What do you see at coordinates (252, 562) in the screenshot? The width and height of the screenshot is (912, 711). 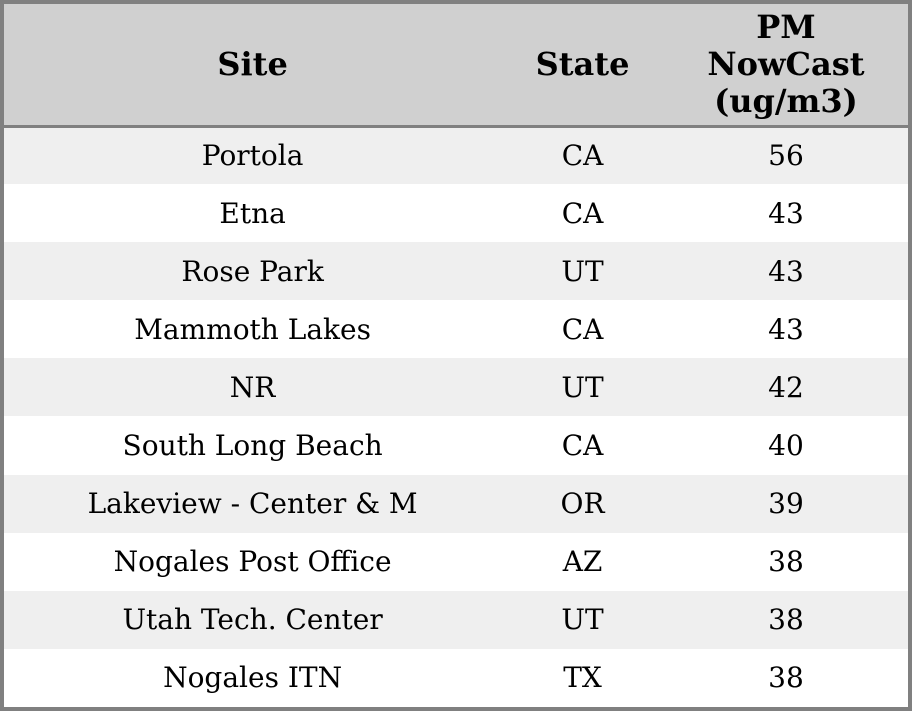 I see `site-cell: Nogales Post Office` at bounding box center [252, 562].